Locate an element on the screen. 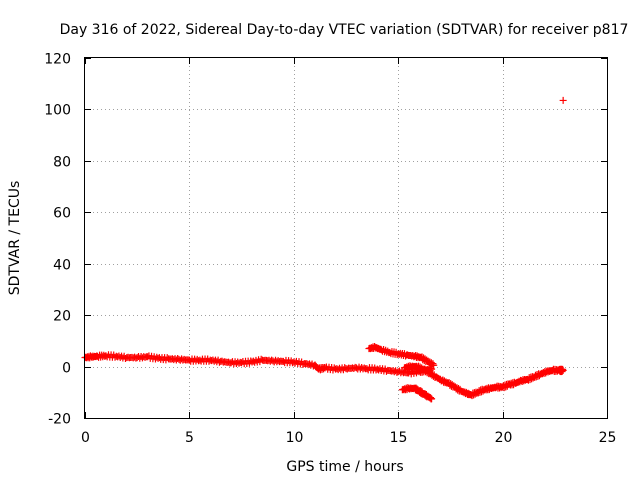 This screenshot has width=640, height=480. data-point-dense is located at coordinates (433, 364).